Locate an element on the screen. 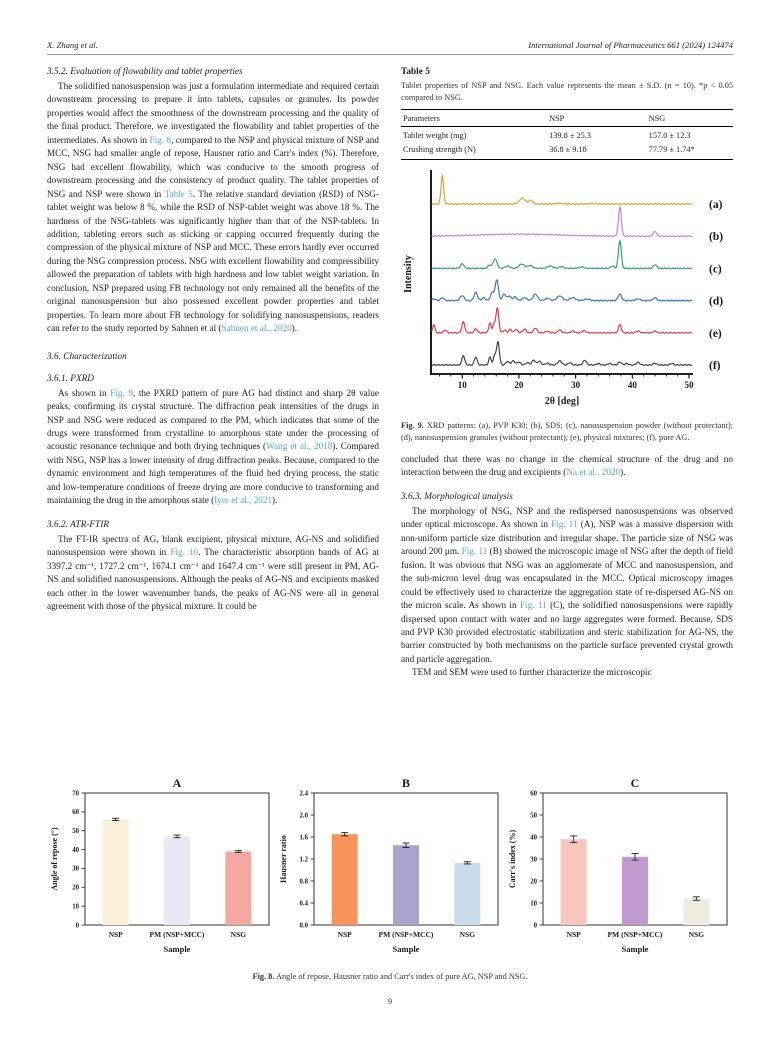 The width and height of the screenshot is (780, 1040). citation-link: Fig. 9 is located at coordinates (121, 392).